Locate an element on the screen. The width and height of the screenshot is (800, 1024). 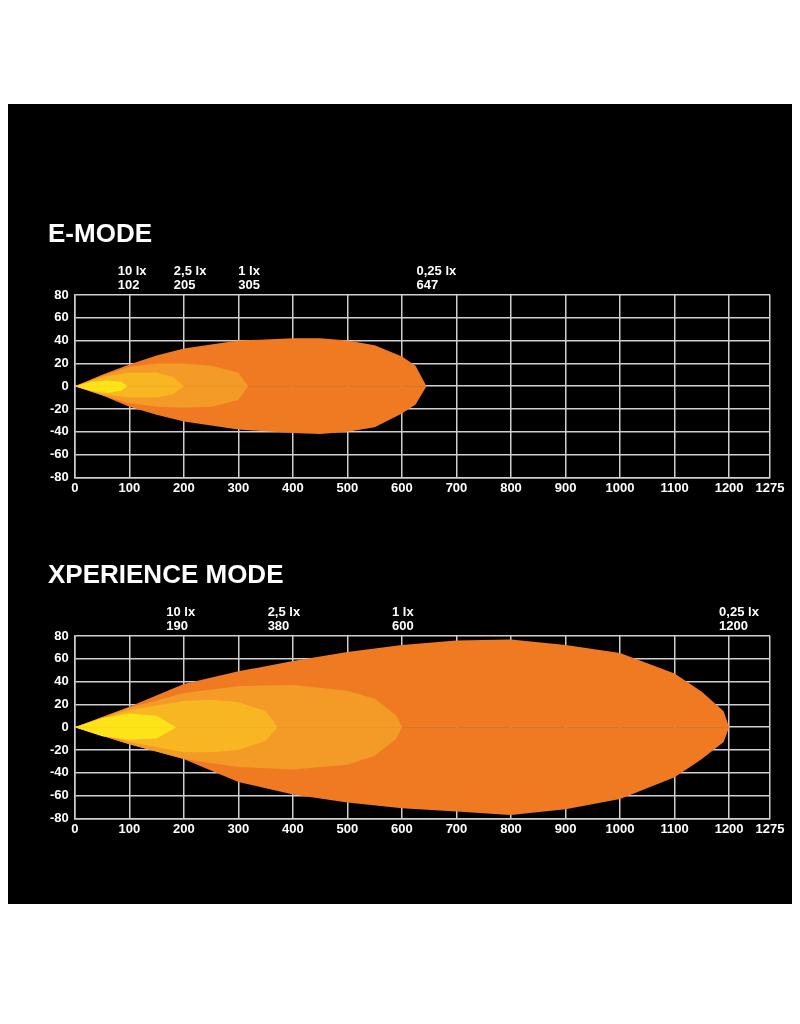
text: 1 lx 305 is located at coordinates (249, 277).